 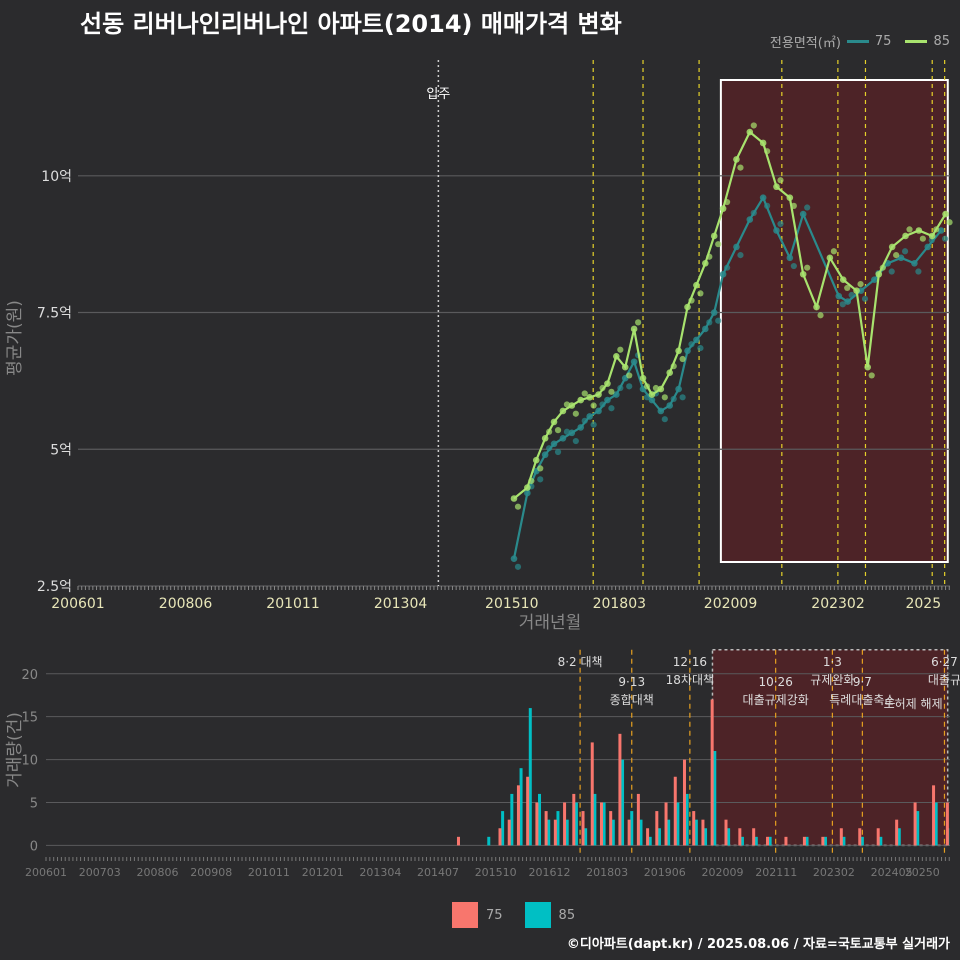 I want to click on policy-date-label: 1·3, so click(x=832, y=662).